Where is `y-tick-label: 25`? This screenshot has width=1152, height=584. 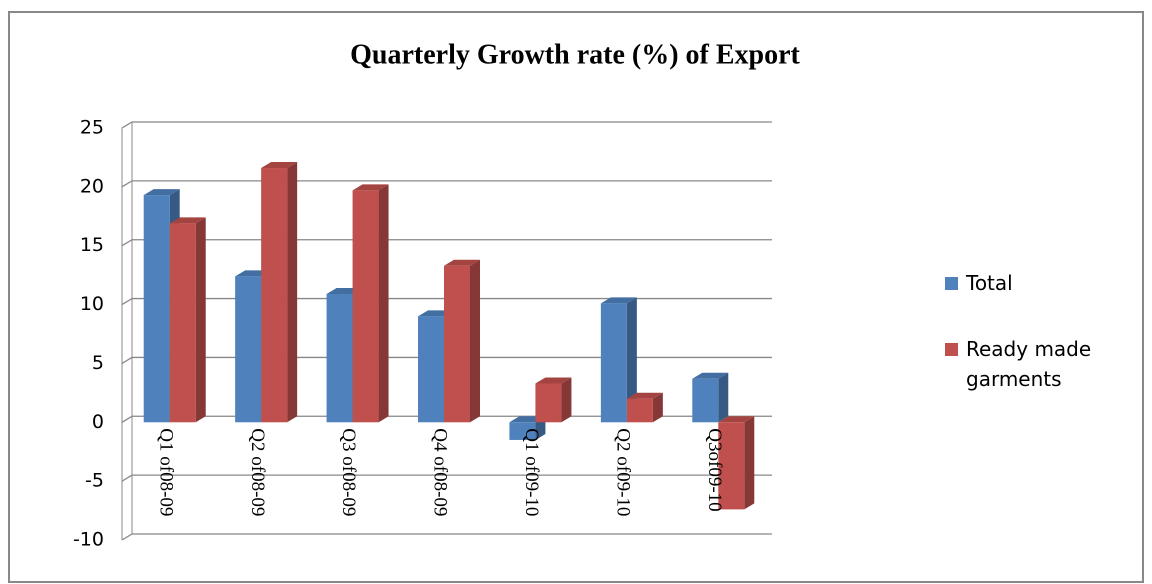 y-tick-label: 25 is located at coordinates (92, 128).